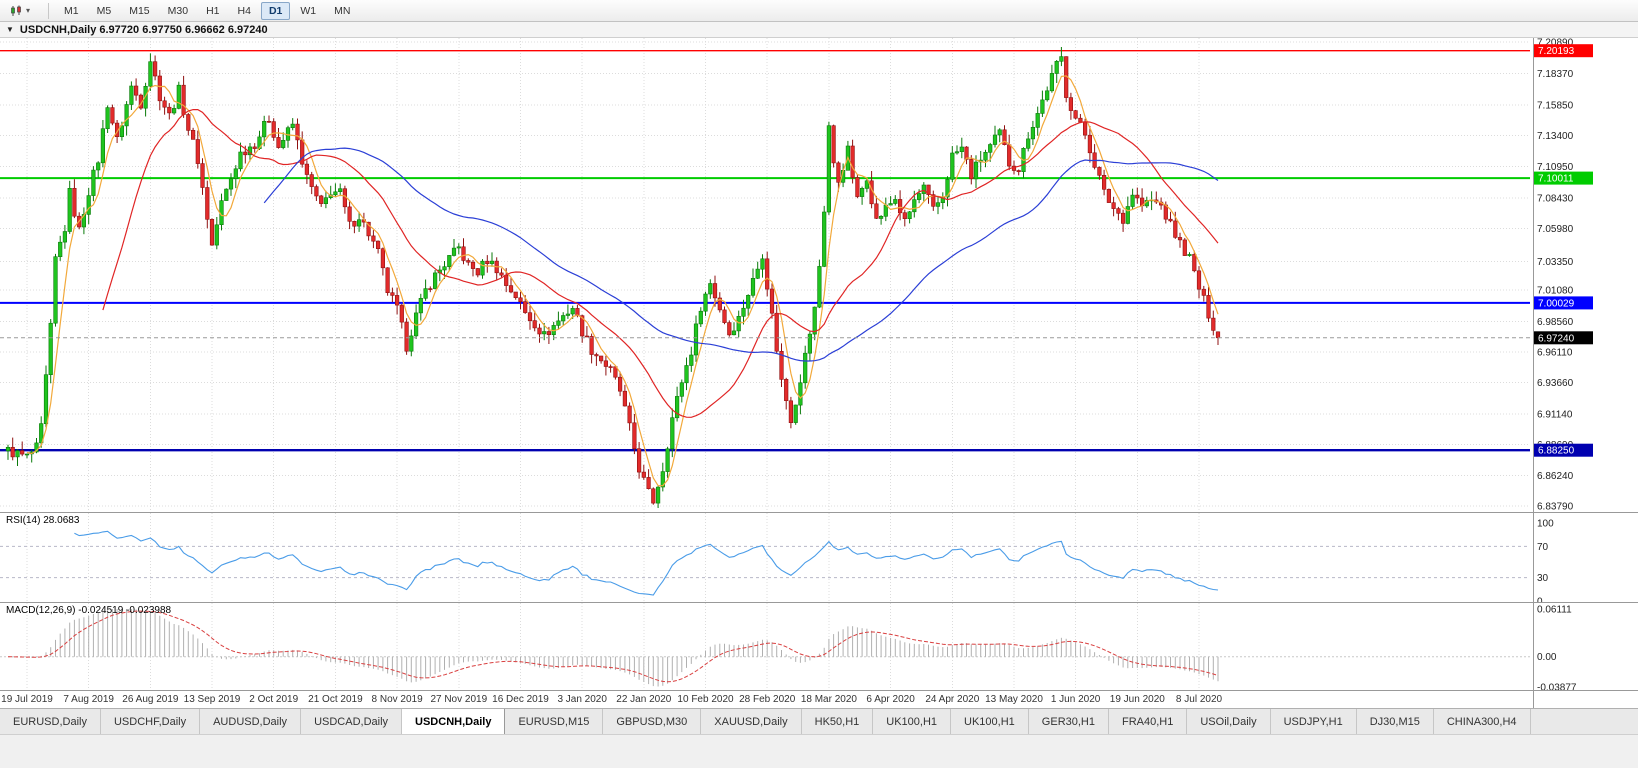 The image size is (1638, 768). What do you see at coordinates (1555, 106) in the screenshot?
I see `svg-text: 7.15850` at bounding box center [1555, 106].